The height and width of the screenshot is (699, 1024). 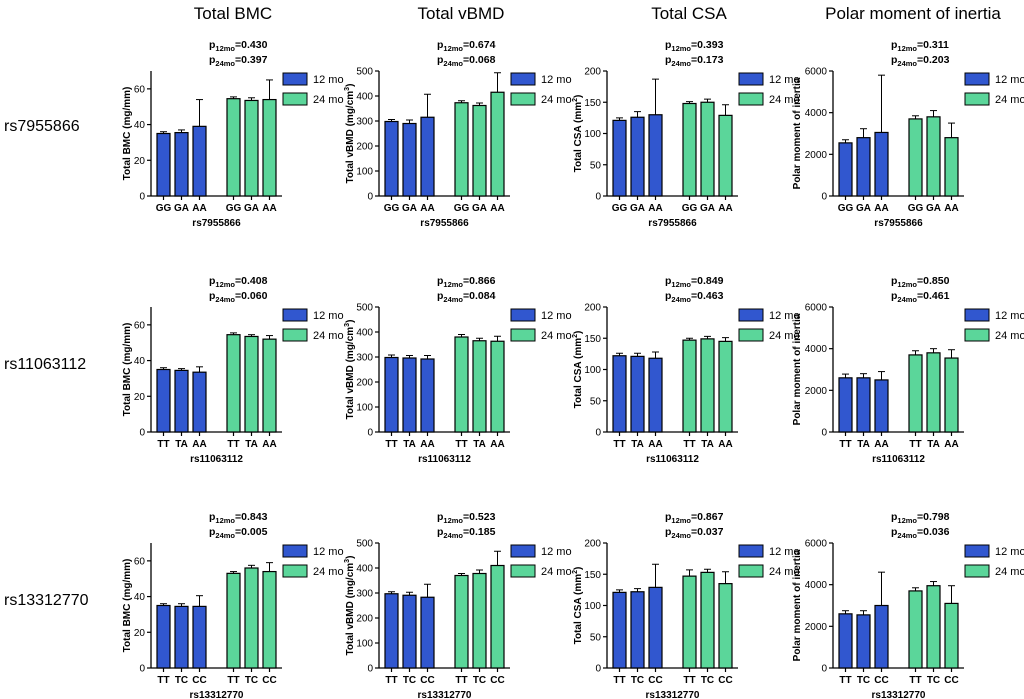 What do you see at coordinates (462, 208) in the screenshot?
I see `x-tick-label: GG` at bounding box center [462, 208].